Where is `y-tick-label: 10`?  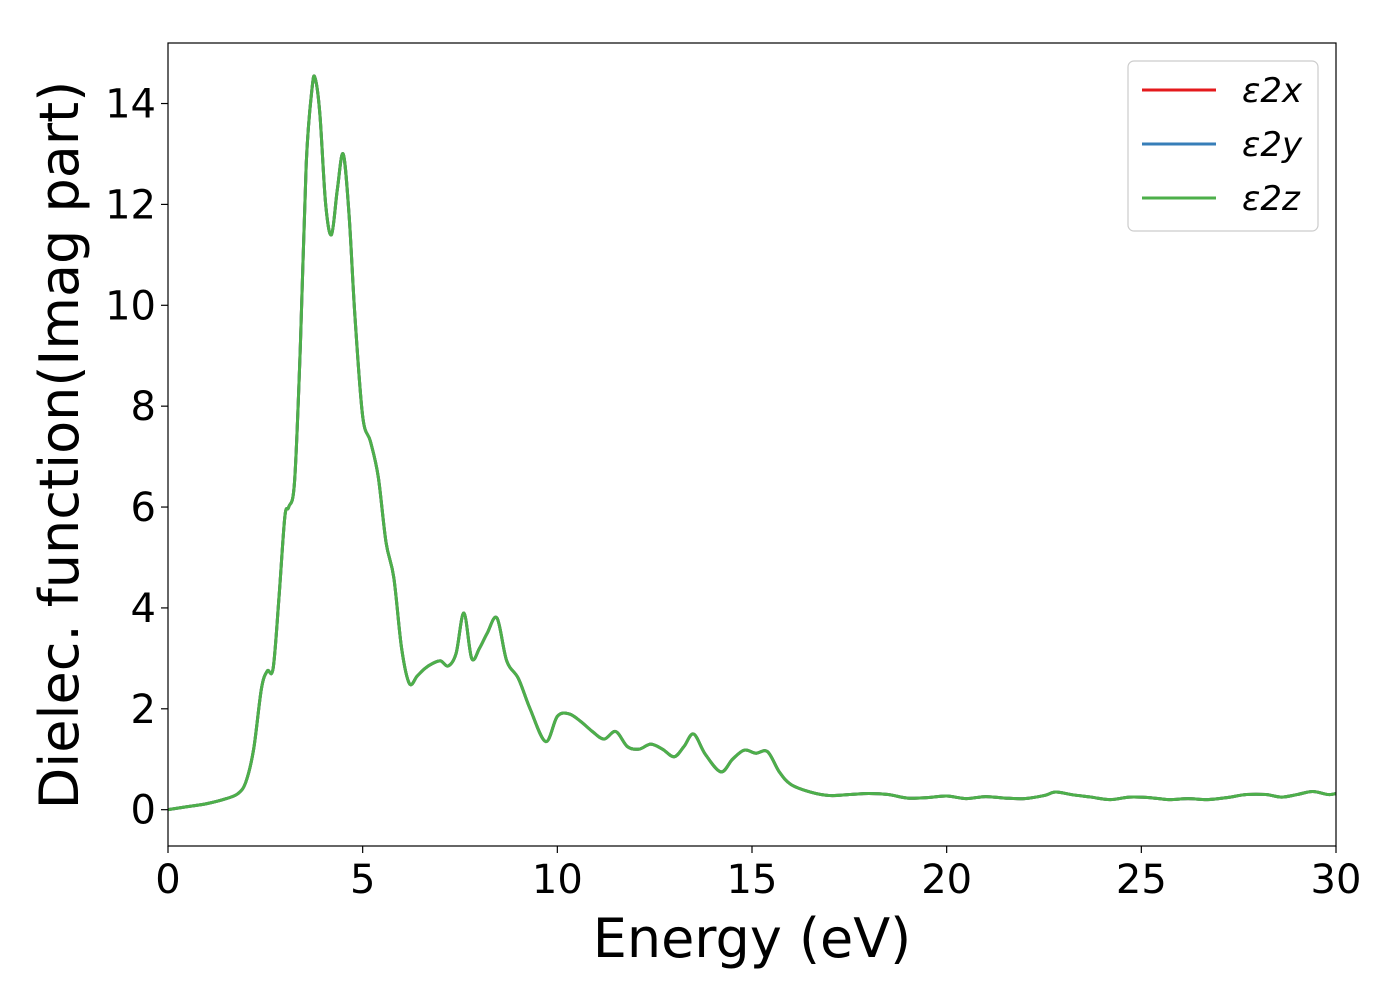
y-tick-label: 10 is located at coordinates (130, 306).